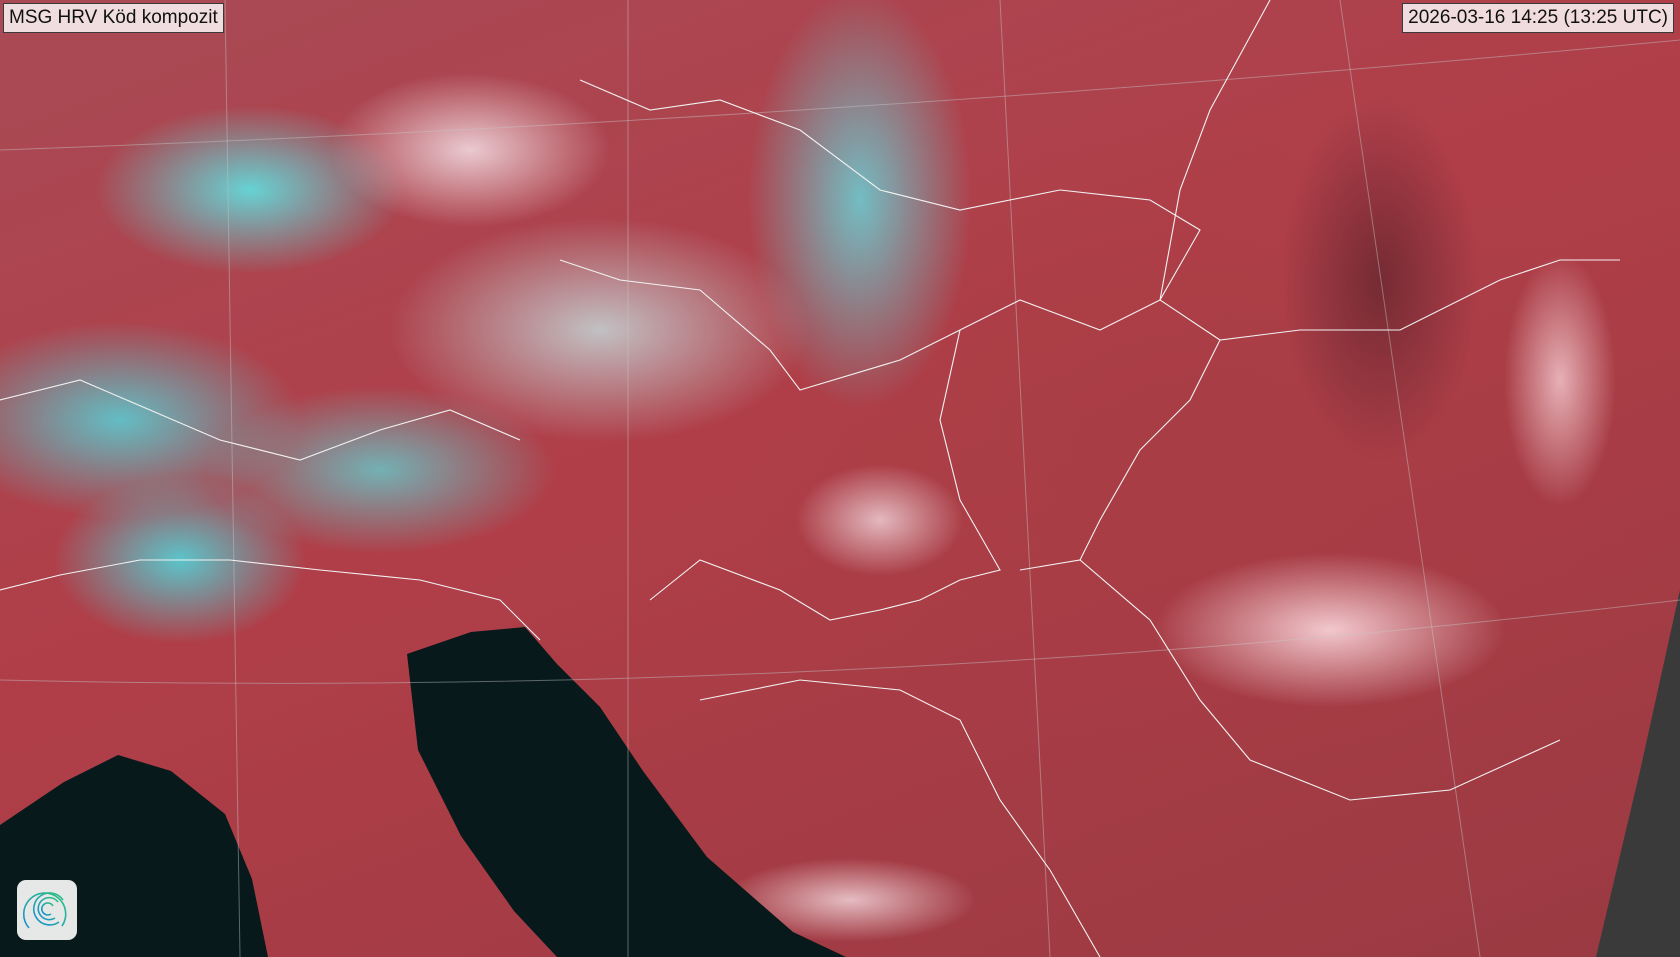  What do you see at coordinates (1638, 773) in the screenshot?
I see `no-data-area` at bounding box center [1638, 773].